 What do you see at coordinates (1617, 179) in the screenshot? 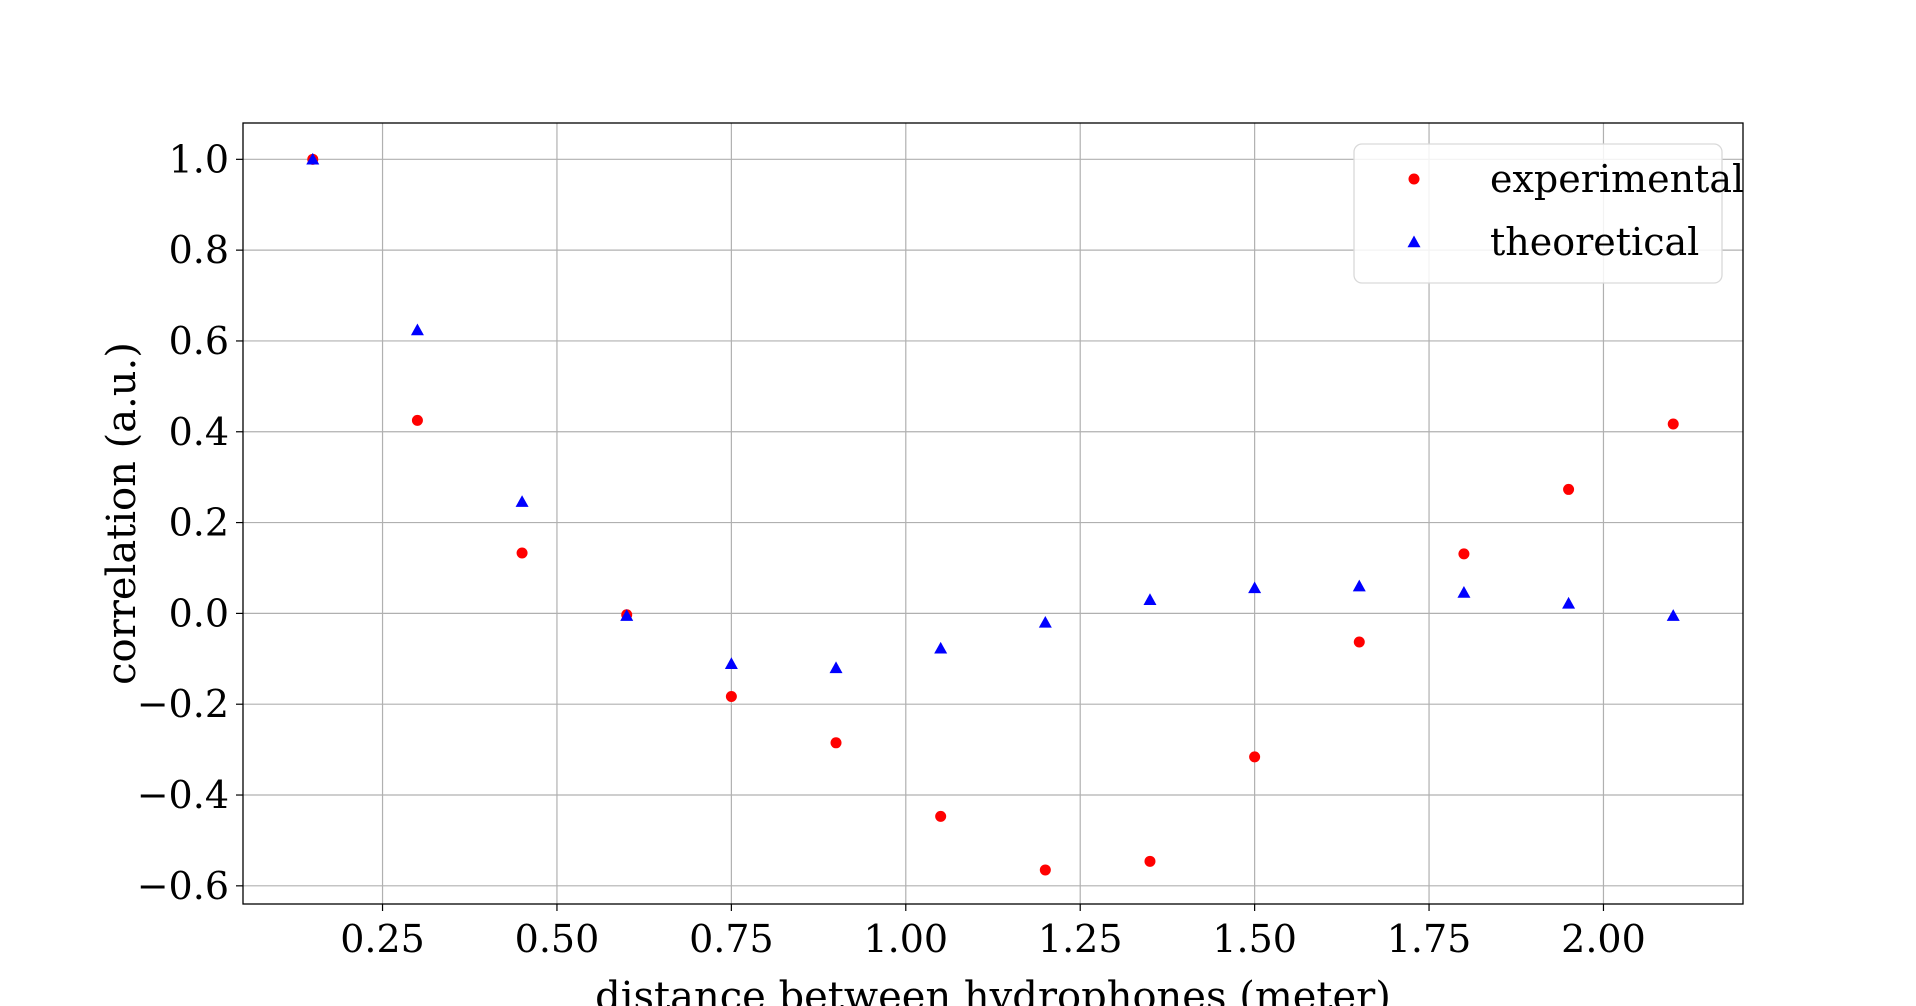
I see `legend-label-experimental: experimental` at bounding box center [1617, 179].